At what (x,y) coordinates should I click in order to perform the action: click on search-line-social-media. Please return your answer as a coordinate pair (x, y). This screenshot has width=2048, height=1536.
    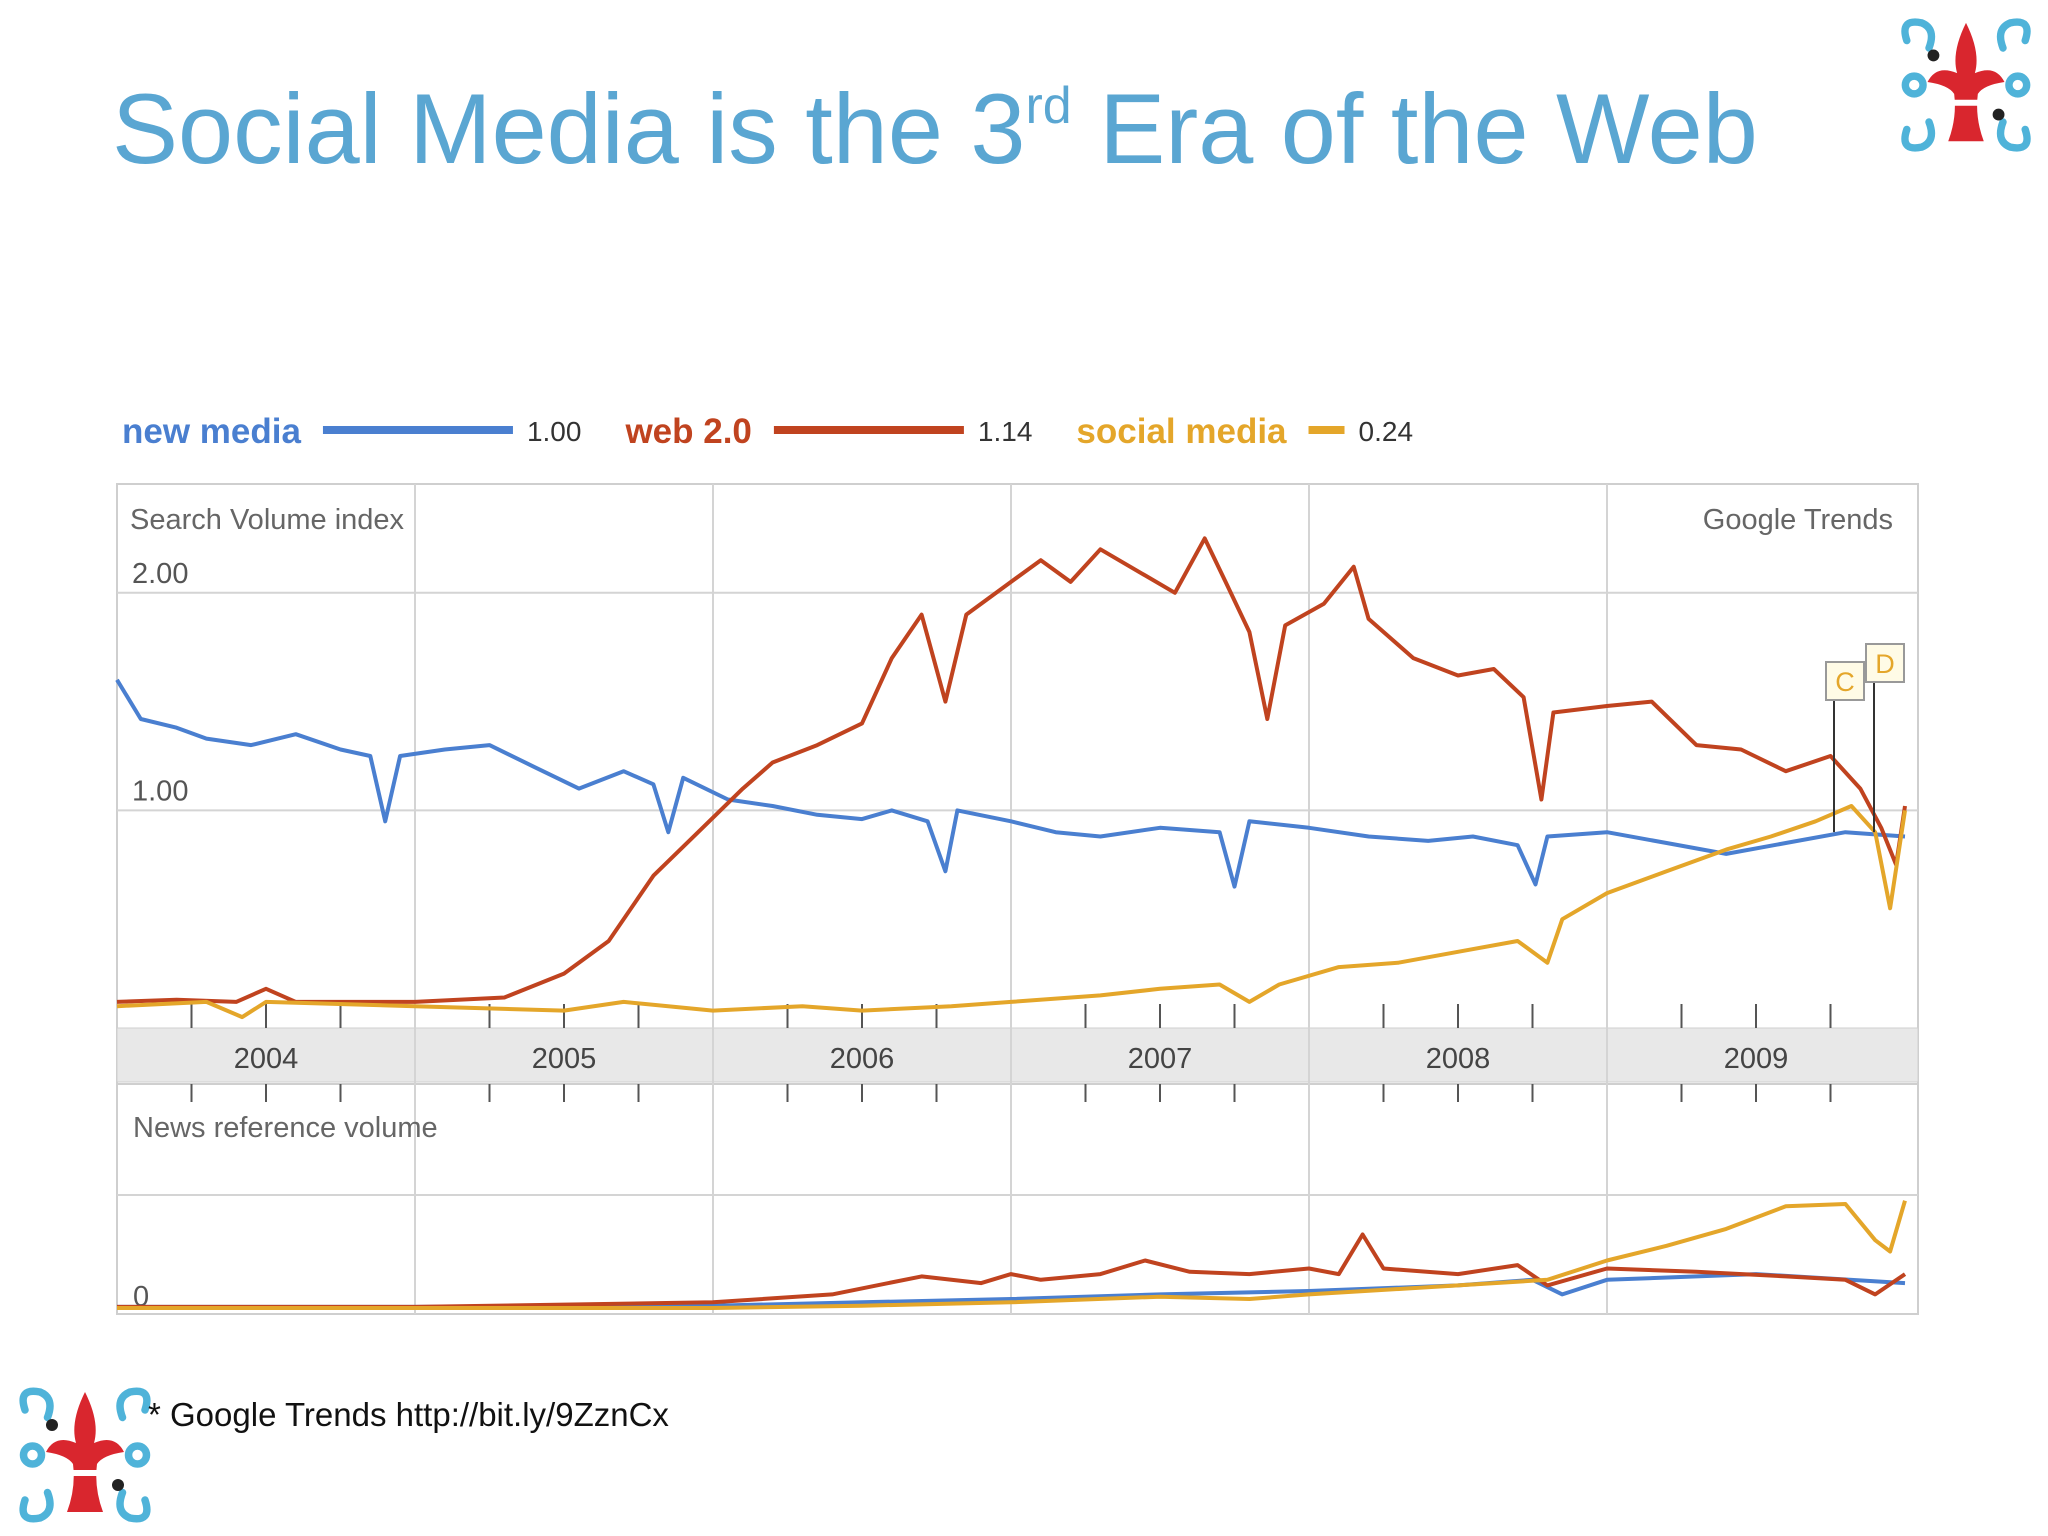
    Looking at the image, I should click on (1011, 912).